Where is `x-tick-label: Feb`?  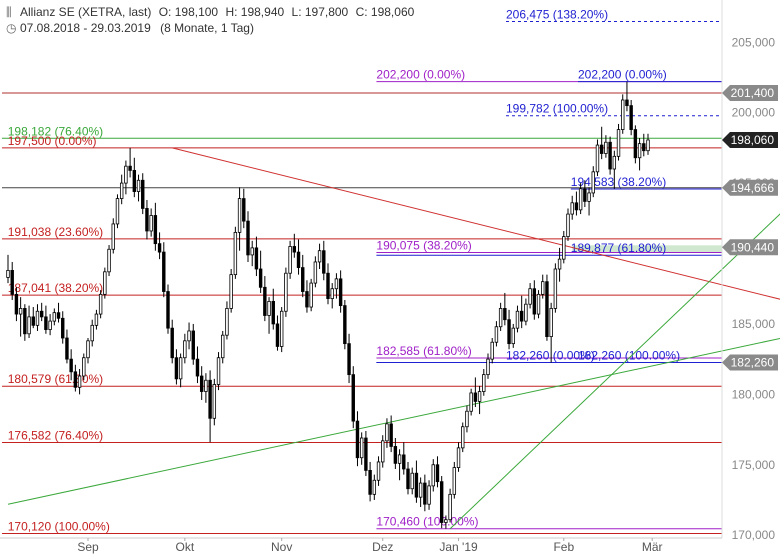 x-tick-label: Feb is located at coordinates (563, 547).